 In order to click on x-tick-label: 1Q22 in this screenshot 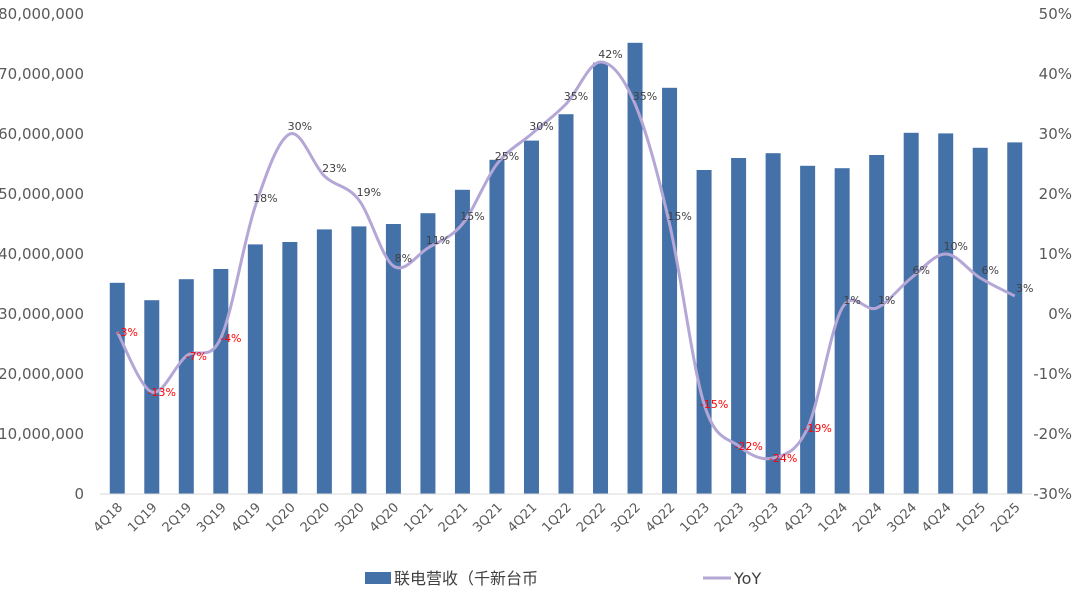, I will do `click(556, 517)`.